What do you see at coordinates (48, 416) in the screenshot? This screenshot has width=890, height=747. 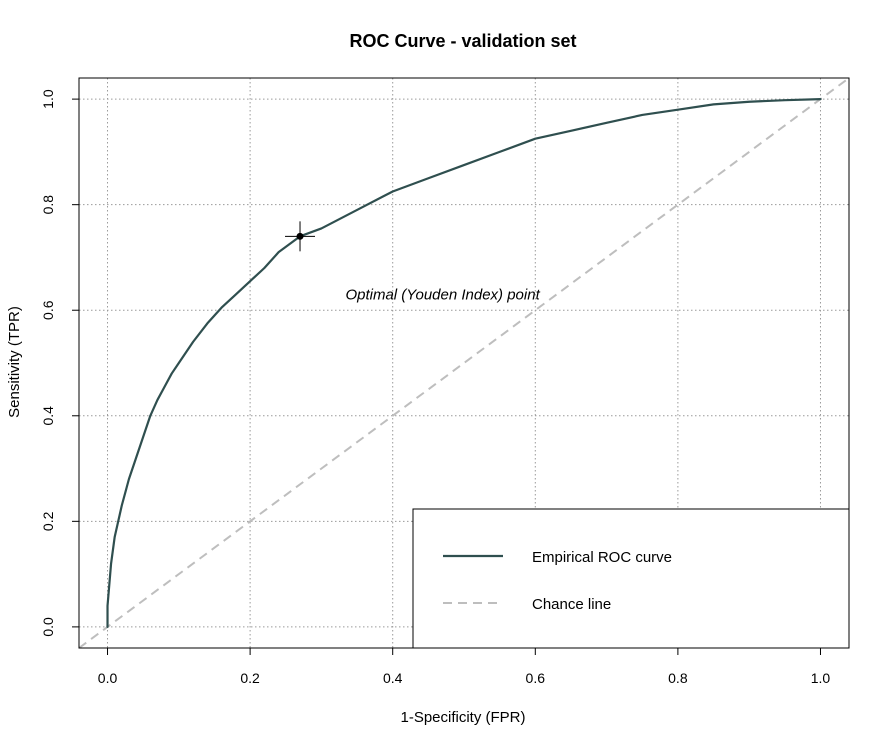 I see `y-tick-label: 0.4` at bounding box center [48, 416].